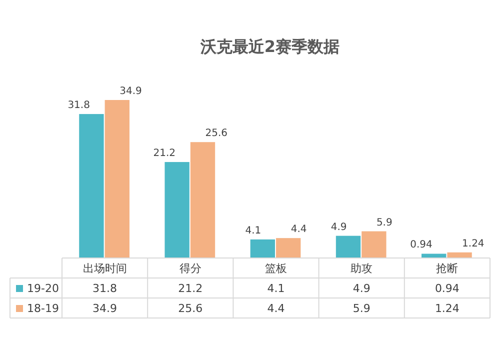 The width and height of the screenshot is (500, 362). I want to click on x-tick-label: 出场时间, so click(104, 268).